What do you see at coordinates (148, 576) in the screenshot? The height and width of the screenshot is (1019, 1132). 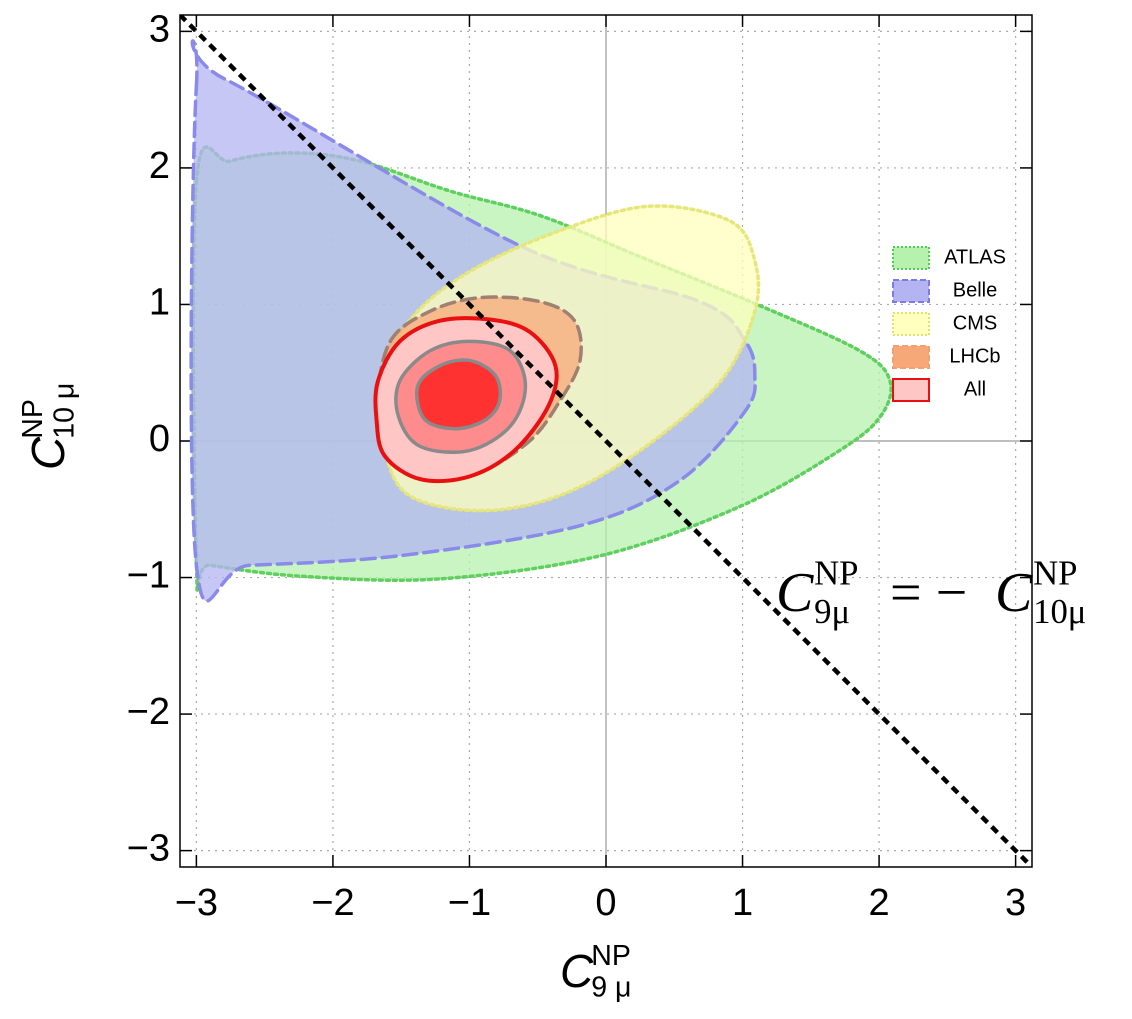 I see `y-tick-label: −1` at bounding box center [148, 576].